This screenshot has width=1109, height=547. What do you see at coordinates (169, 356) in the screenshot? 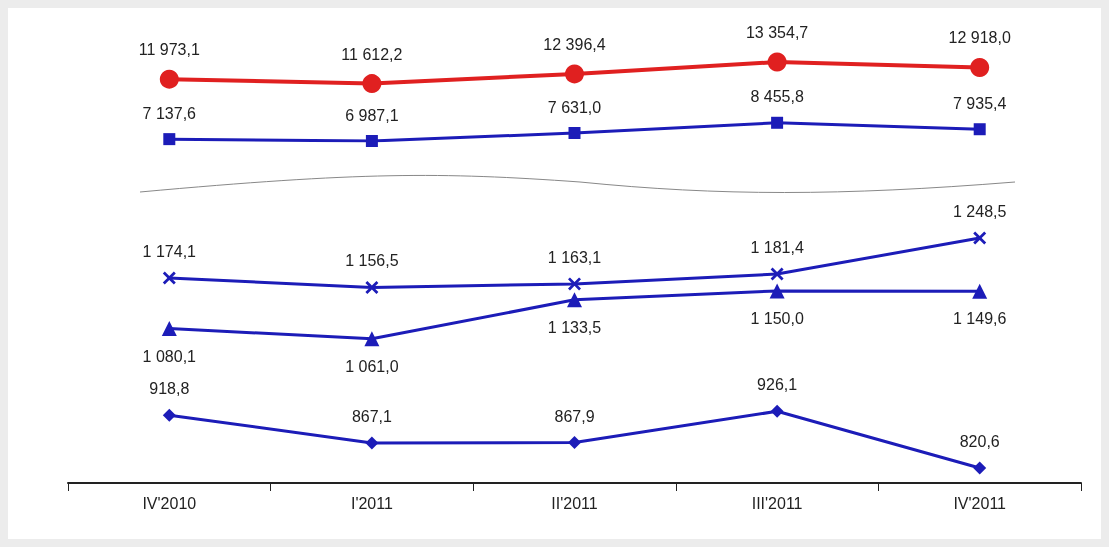
I see `data-label: 1 080,1` at bounding box center [169, 356].